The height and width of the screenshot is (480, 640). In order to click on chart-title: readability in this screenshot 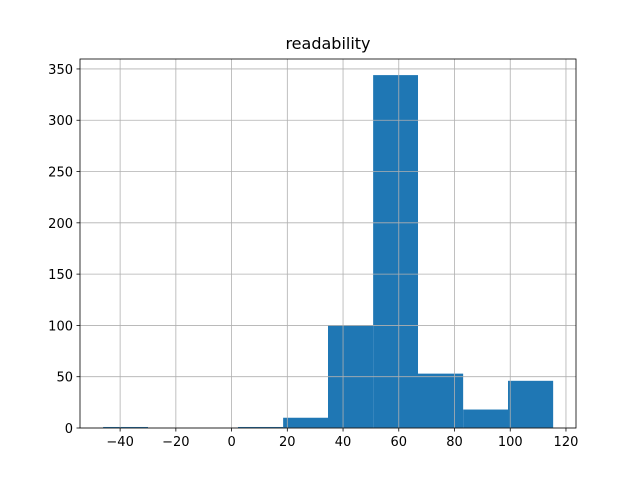, I will do `click(327, 43)`.